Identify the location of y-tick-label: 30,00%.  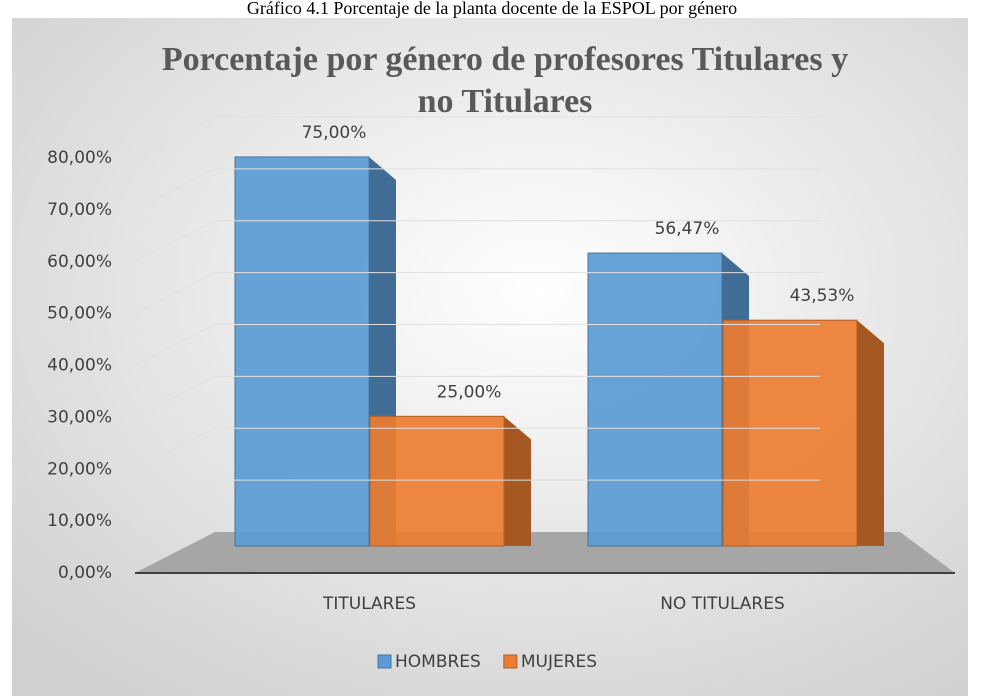
(79, 417).